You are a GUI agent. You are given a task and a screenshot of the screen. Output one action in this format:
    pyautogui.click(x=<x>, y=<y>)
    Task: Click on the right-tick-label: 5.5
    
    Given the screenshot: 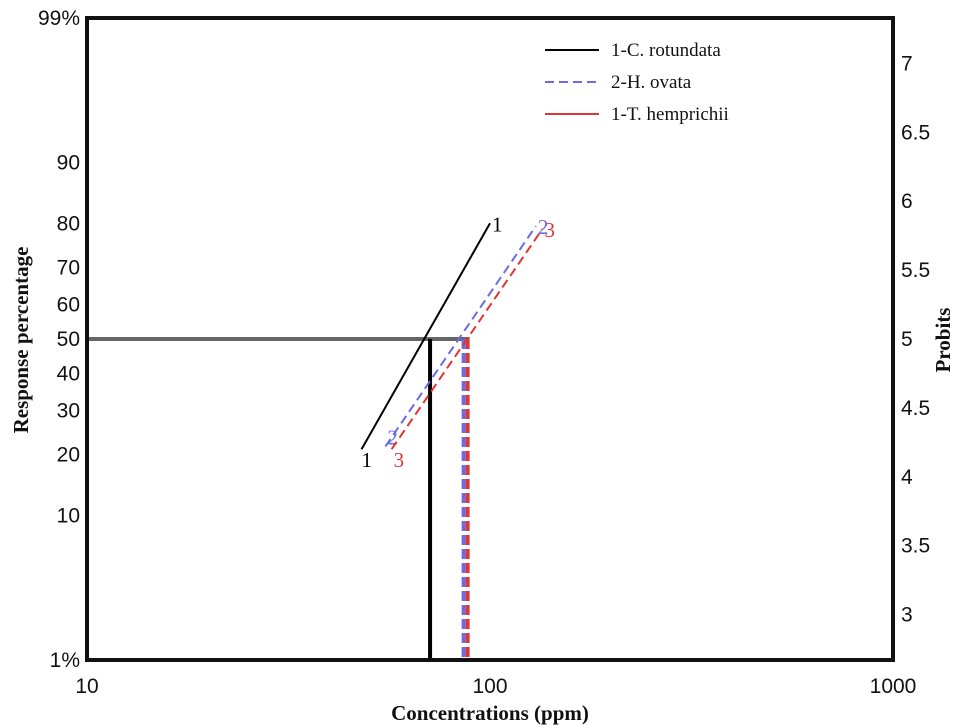 What is the action you would take?
    pyautogui.click(x=915, y=270)
    